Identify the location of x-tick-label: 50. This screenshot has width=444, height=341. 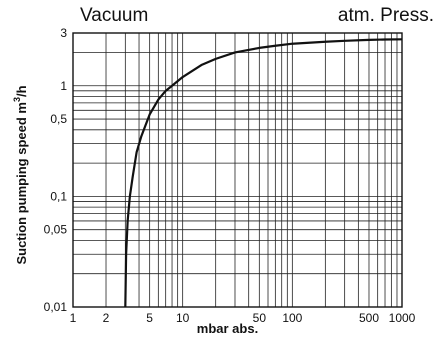
(260, 318).